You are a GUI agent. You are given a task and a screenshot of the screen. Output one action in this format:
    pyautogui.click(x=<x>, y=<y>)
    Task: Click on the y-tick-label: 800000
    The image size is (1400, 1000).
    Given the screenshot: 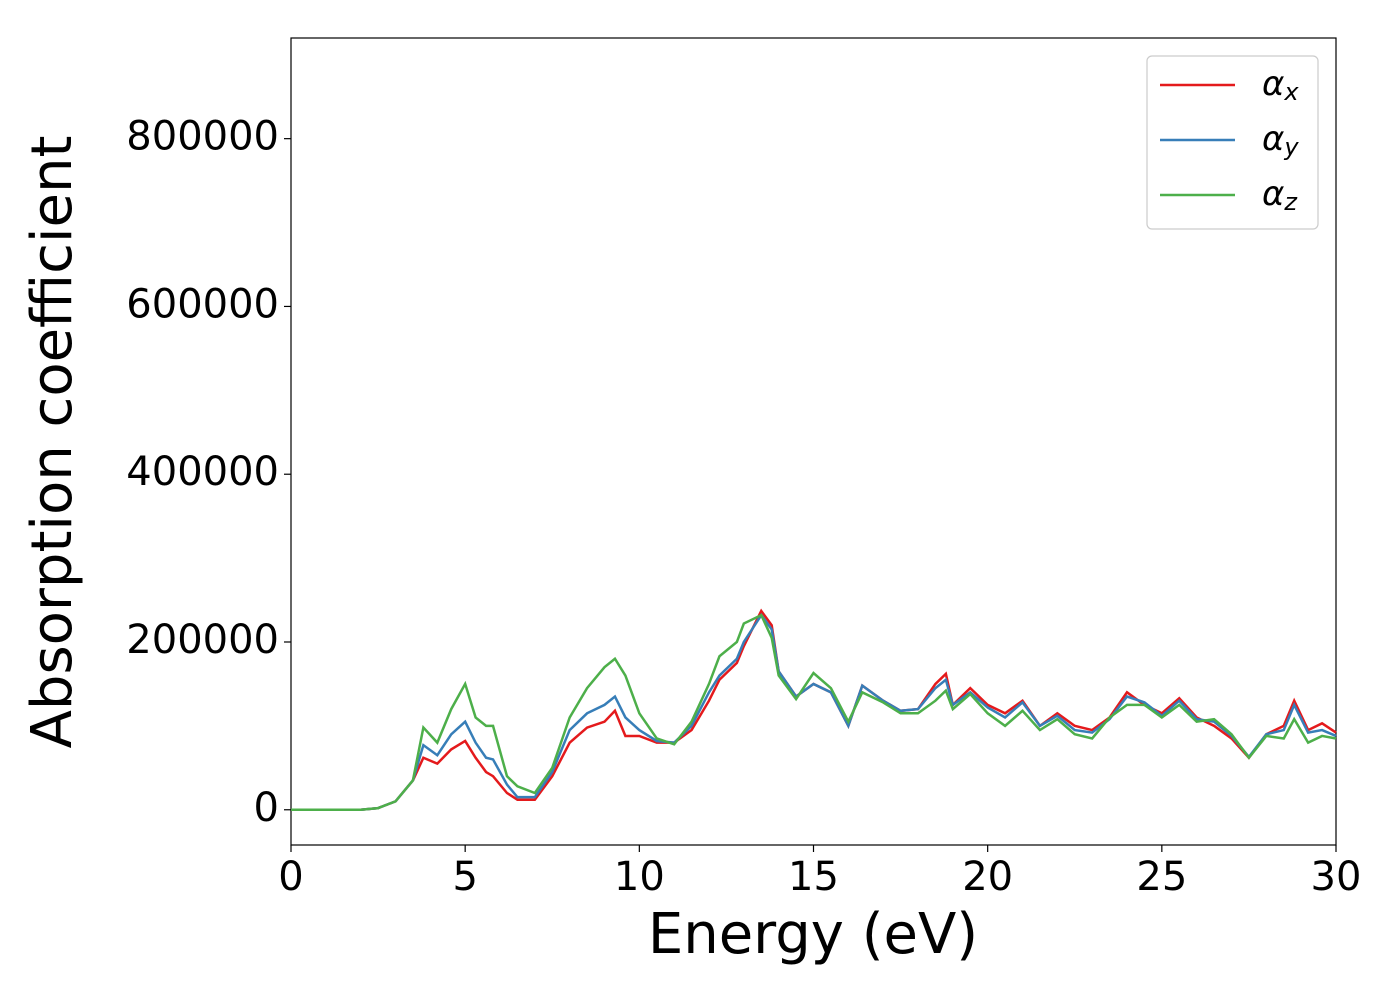 What is the action you would take?
    pyautogui.click(x=202, y=137)
    